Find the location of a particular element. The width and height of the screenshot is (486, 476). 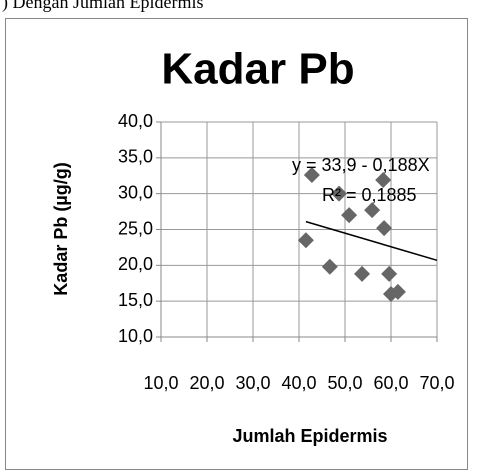

x-tick-label: 60,0 is located at coordinates (390, 383).